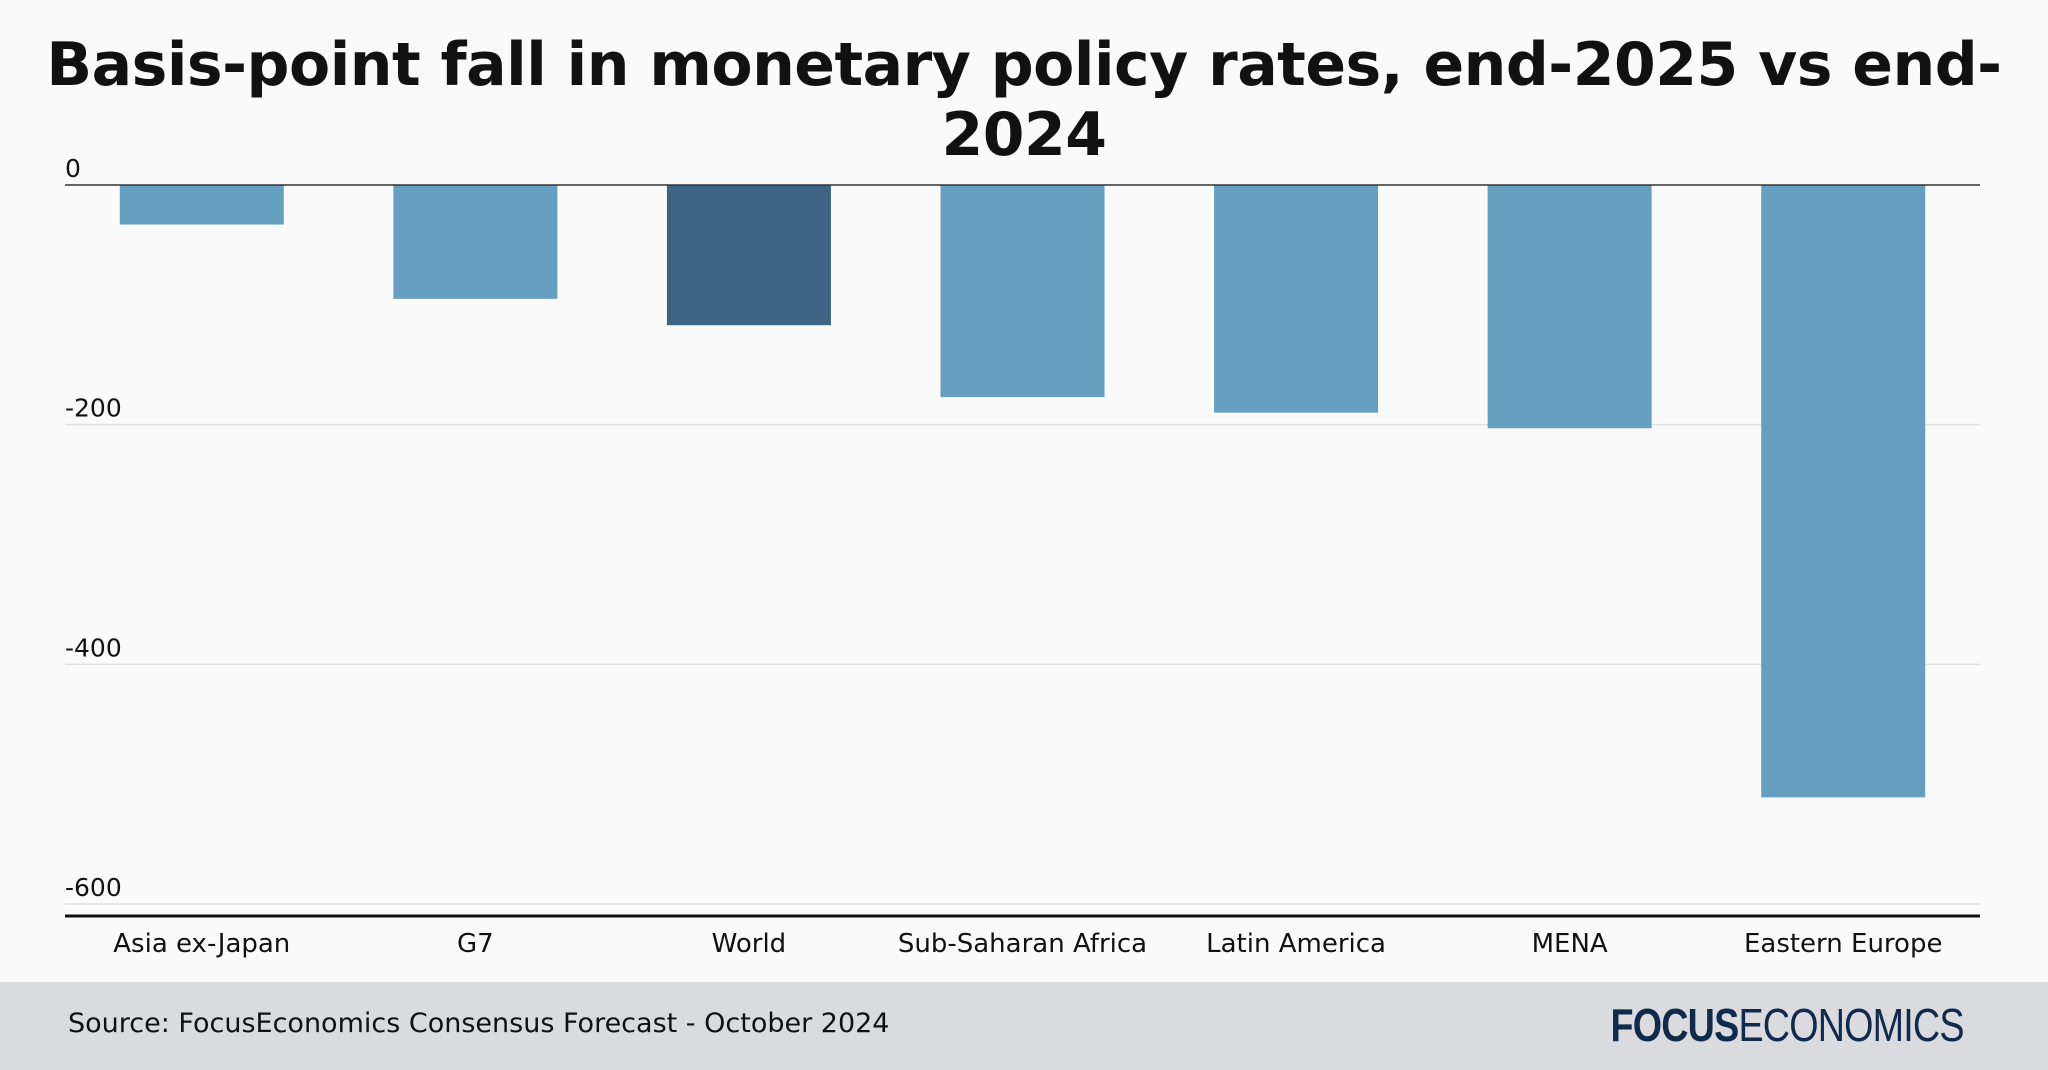 The width and height of the screenshot is (2048, 1070). What do you see at coordinates (749, 944) in the screenshot?
I see `x-tick-label: World` at bounding box center [749, 944].